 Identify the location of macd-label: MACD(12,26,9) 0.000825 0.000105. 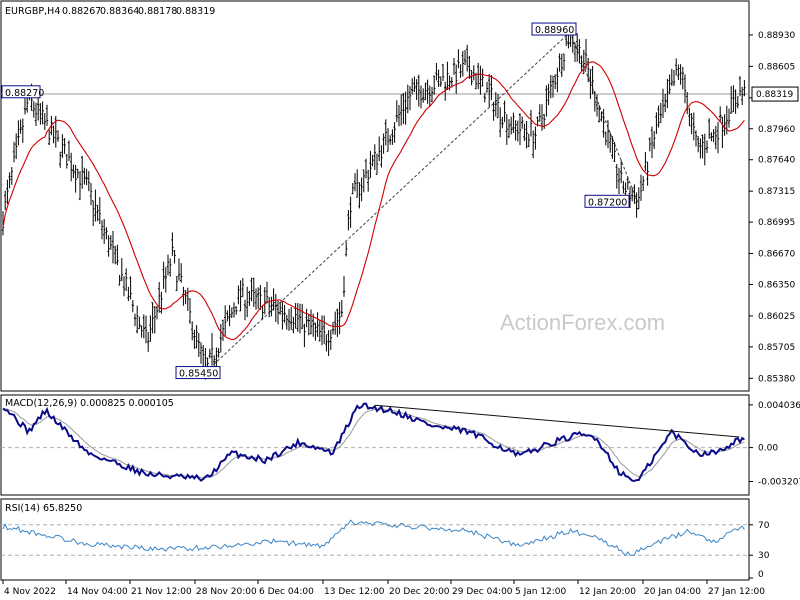
(89, 403).